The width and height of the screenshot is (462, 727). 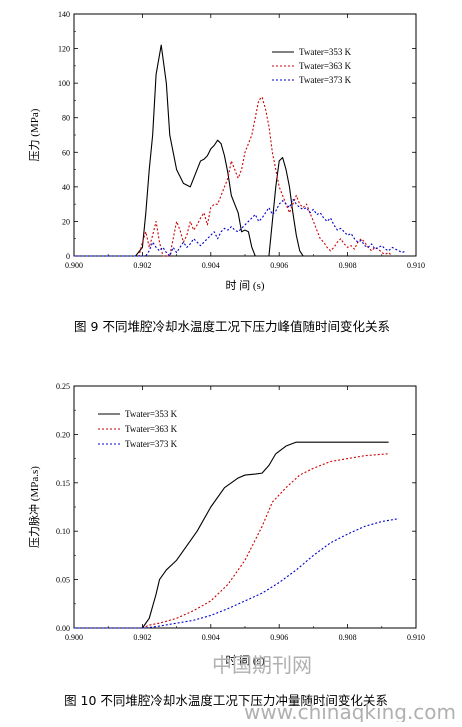 What do you see at coordinates (66, 187) in the screenshot?
I see `y-tick-label: 40` at bounding box center [66, 187].